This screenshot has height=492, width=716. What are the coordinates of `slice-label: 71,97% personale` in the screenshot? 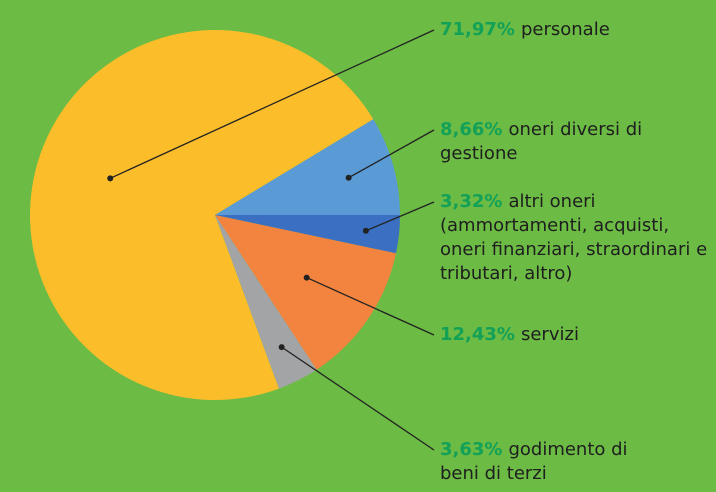 It's located at (570, 30).